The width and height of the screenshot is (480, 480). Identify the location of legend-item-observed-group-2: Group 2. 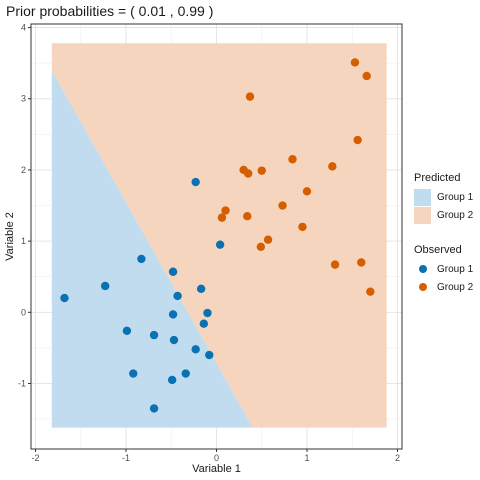
(443, 287).